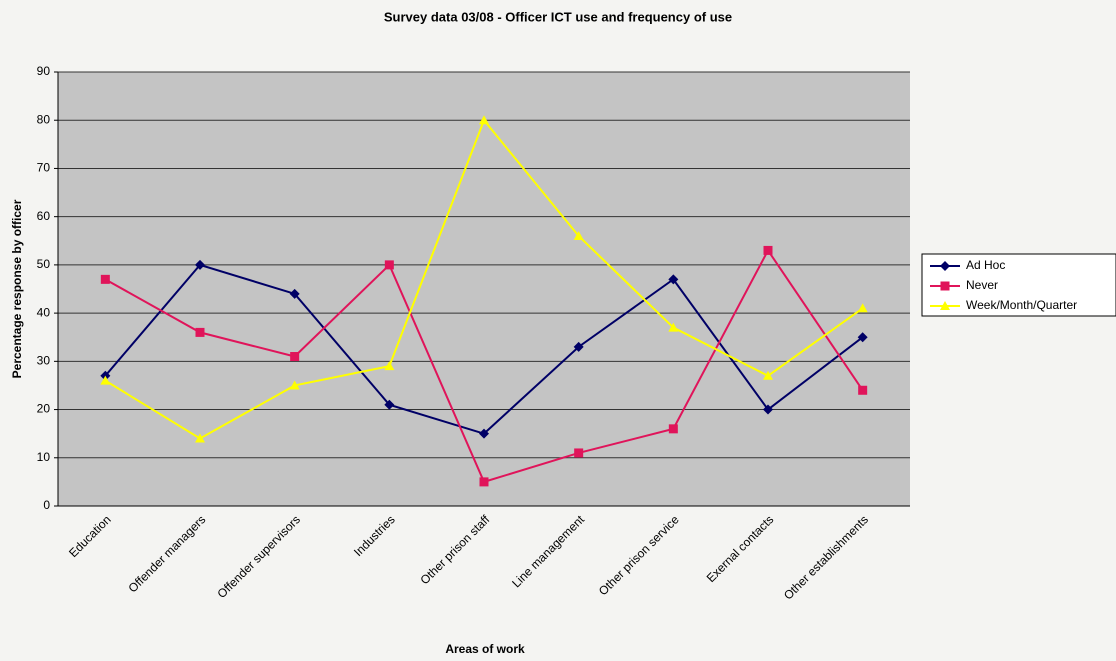 This screenshot has width=1116, height=661. Describe the element at coordinates (44, 264) in the screenshot. I see `y-tick-label: 50` at that location.